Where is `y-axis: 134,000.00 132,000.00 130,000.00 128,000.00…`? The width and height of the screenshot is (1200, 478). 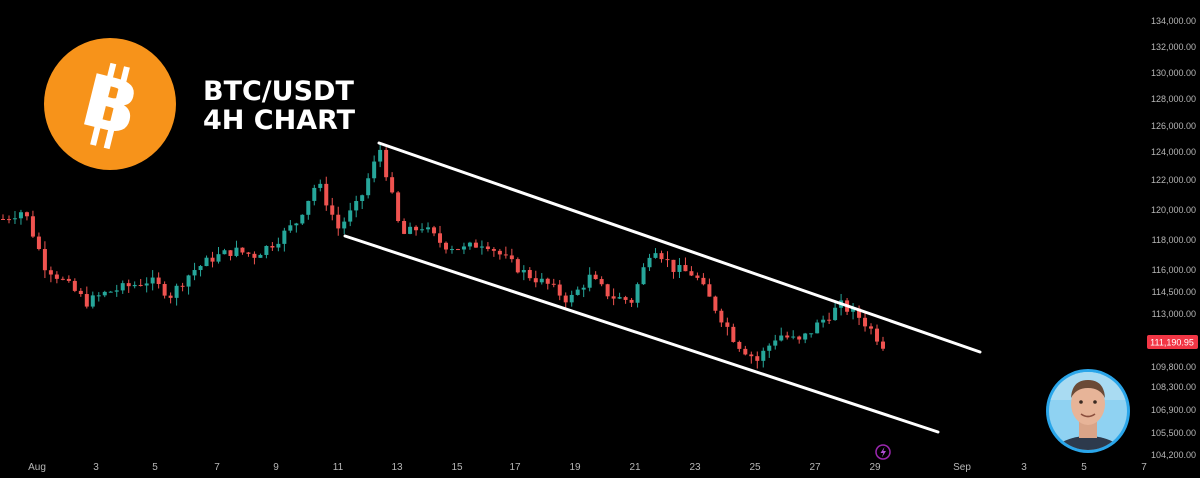
y-axis: 134,000.00 132,000.00 130,000.00 128,000.00… is located at coordinates (1173, 238).